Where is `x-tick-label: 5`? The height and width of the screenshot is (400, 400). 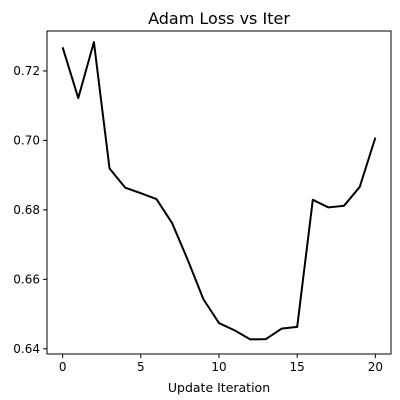
x-tick-label: 5 is located at coordinates (141, 367).